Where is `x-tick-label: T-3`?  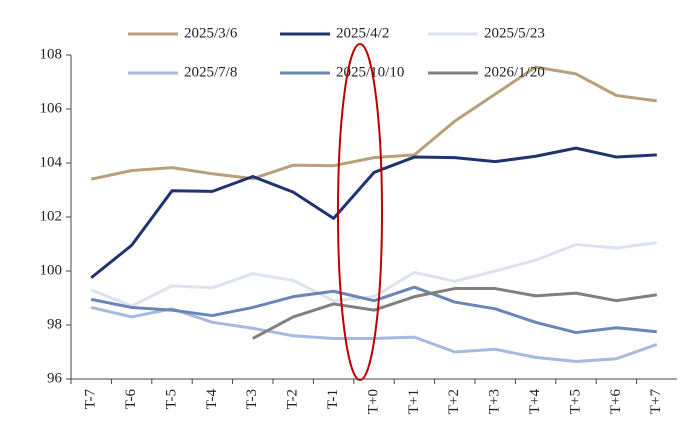
x-tick-label: T-3 is located at coordinates (252, 399).